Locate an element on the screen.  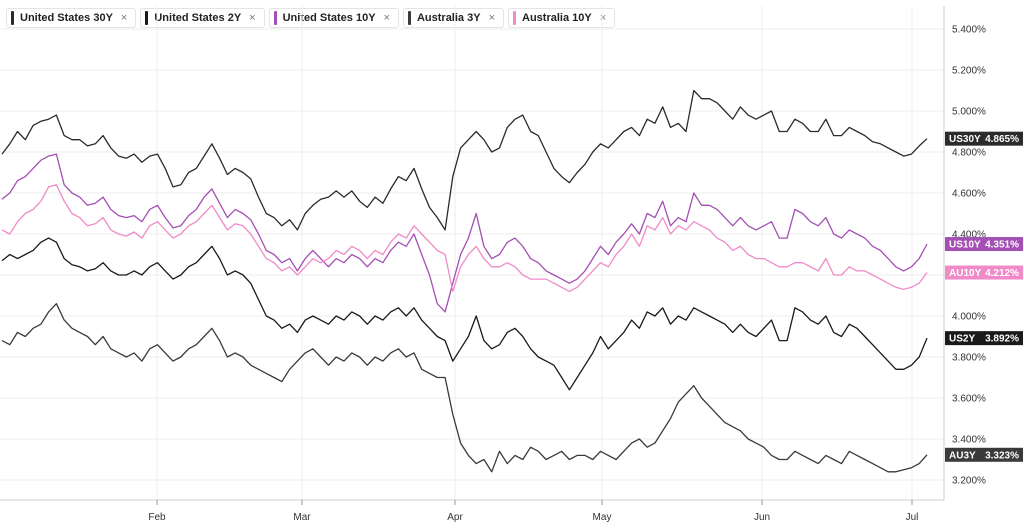
y-tick-label: 4.800% is located at coordinates (969, 153).